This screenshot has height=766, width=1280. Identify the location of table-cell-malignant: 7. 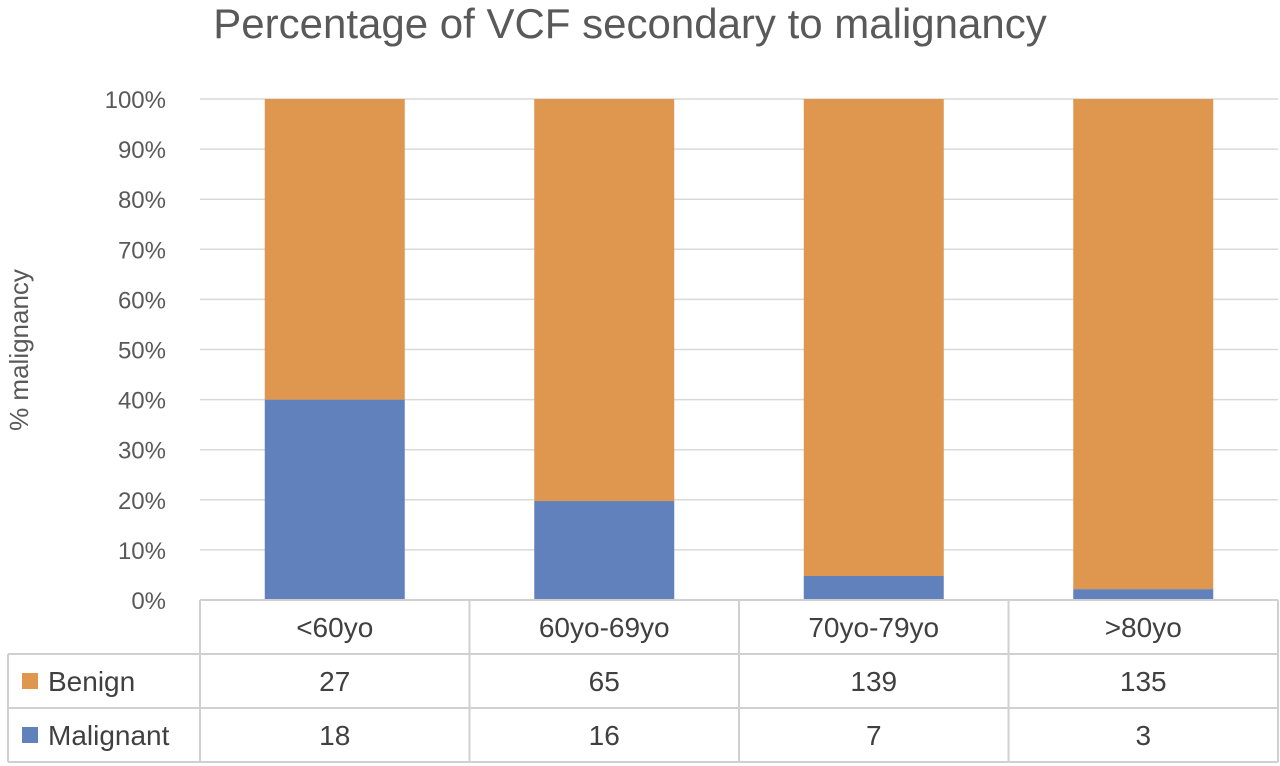
(874, 735).